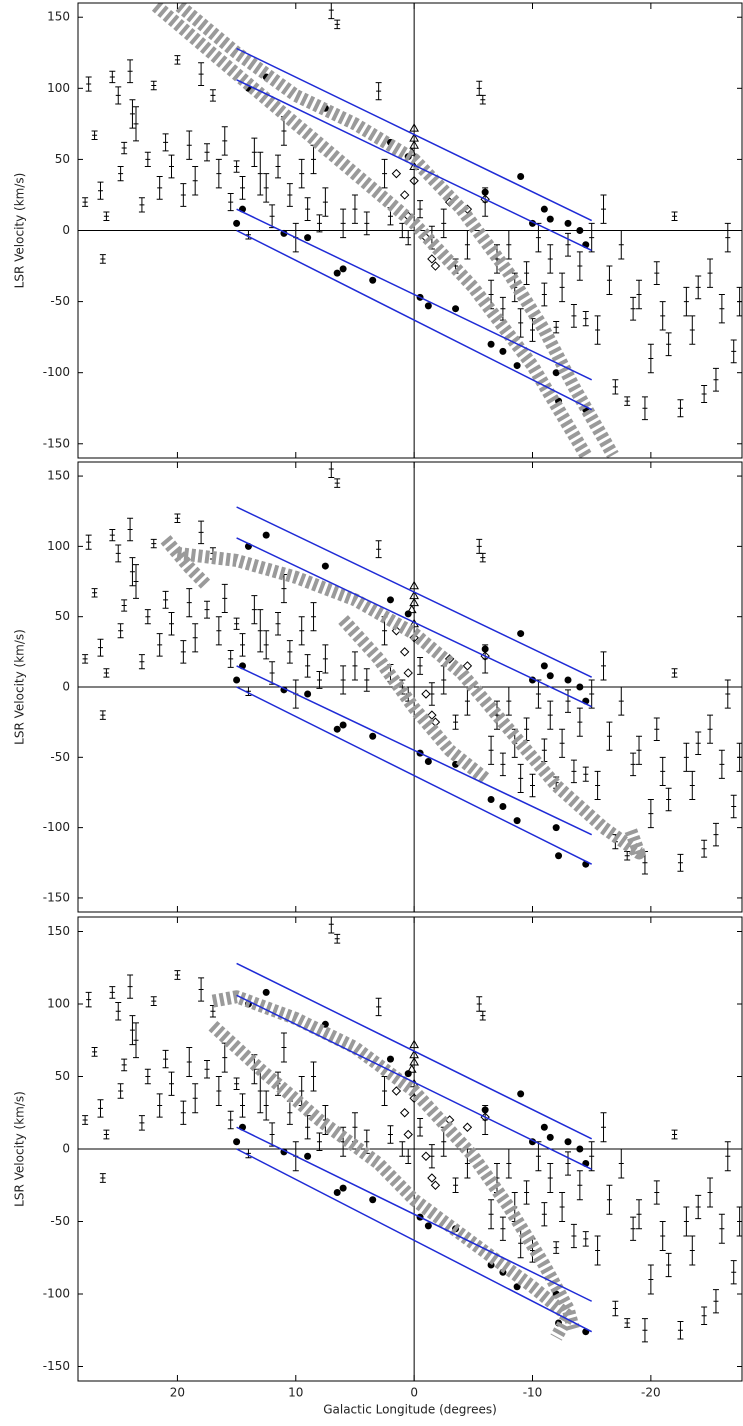 This screenshot has width=743, height=1426. I want to click on y-tick-label: 100, so click(58, 88).